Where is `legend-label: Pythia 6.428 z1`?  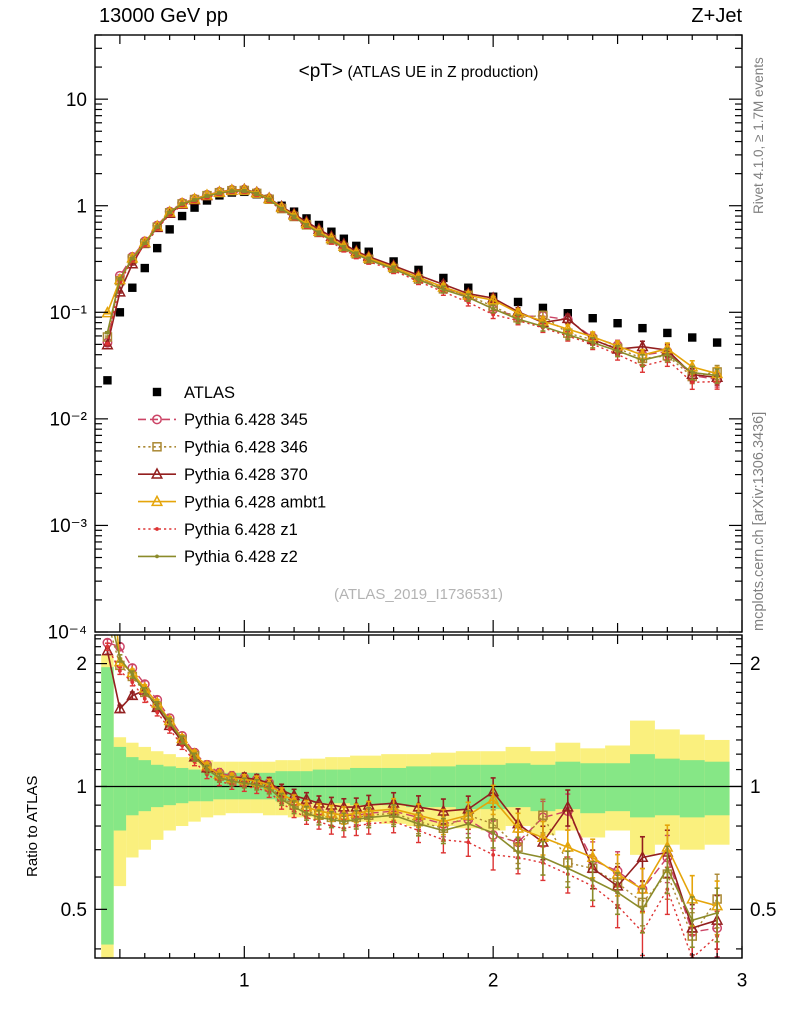 legend-label: Pythia 6.428 z1 is located at coordinates (241, 530).